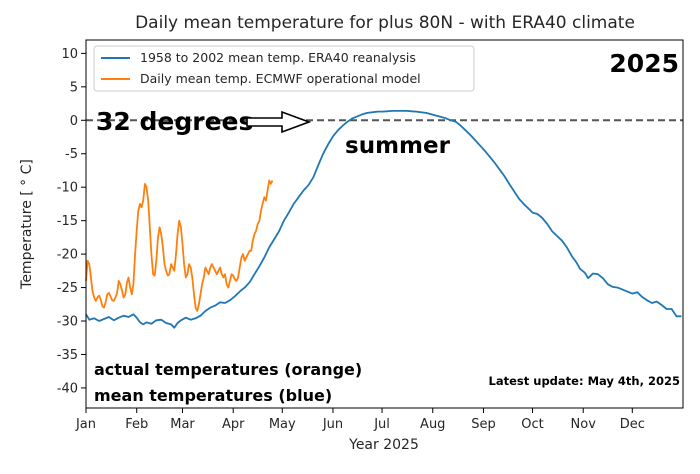 This screenshot has width=700, height=474. Describe the element at coordinates (85, 424) in the screenshot. I see `x-tick-label: Jan` at that location.